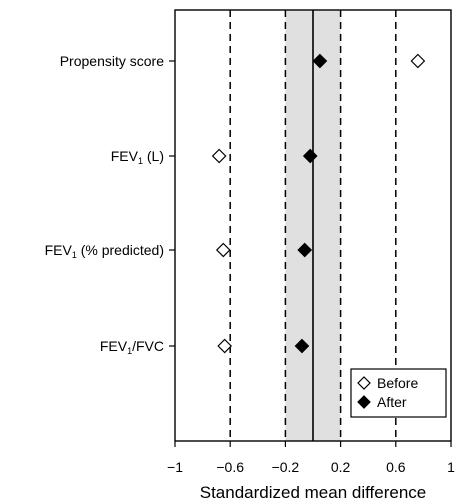  What do you see at coordinates (451, 467) in the screenshot?
I see `x-tick-label: 1` at bounding box center [451, 467].